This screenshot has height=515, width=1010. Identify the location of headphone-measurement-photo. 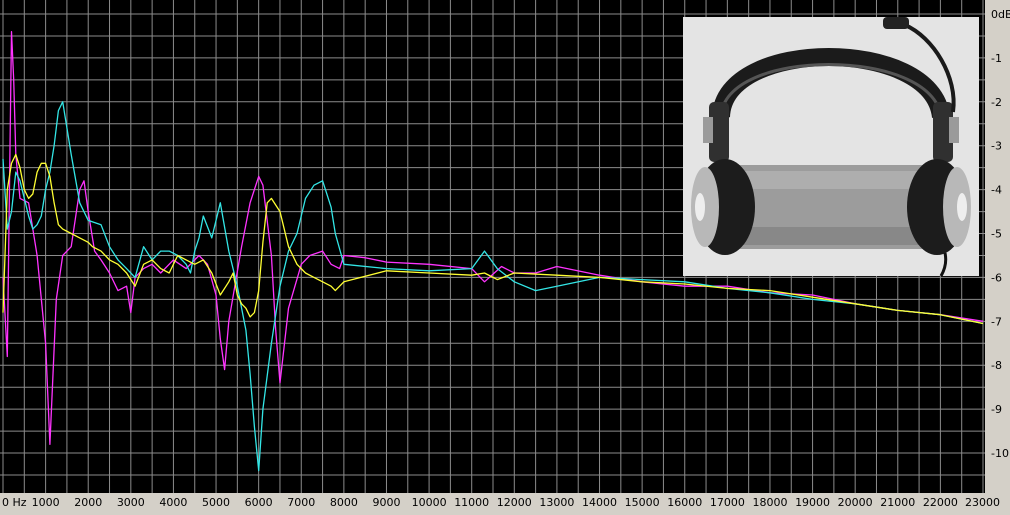
(831, 147).